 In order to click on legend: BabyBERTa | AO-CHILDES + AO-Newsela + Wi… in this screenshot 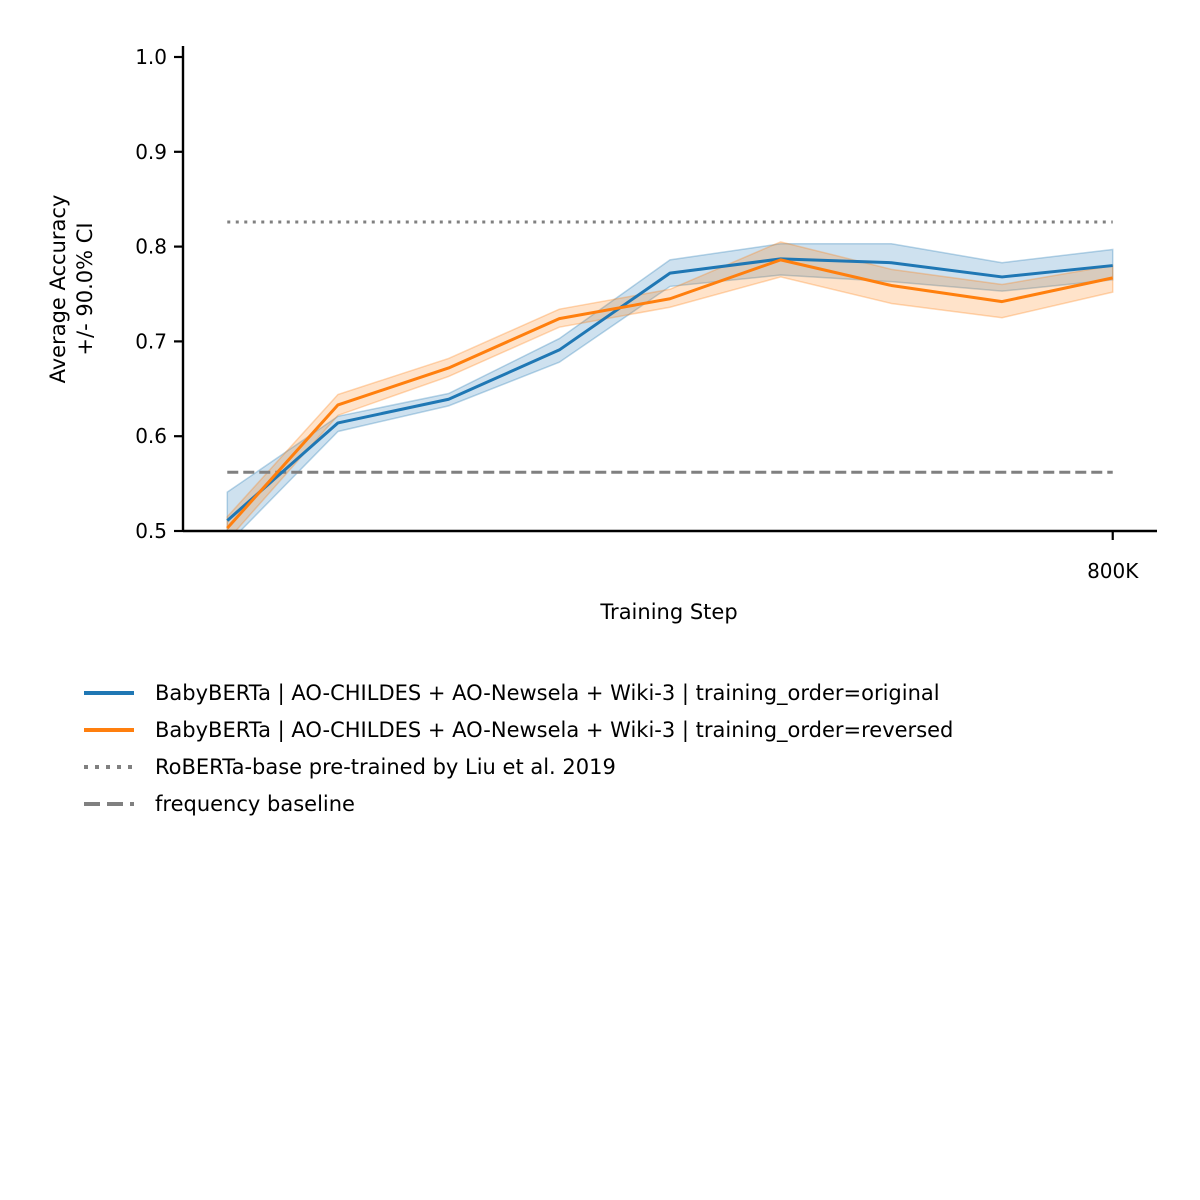, I will do `click(518, 748)`.